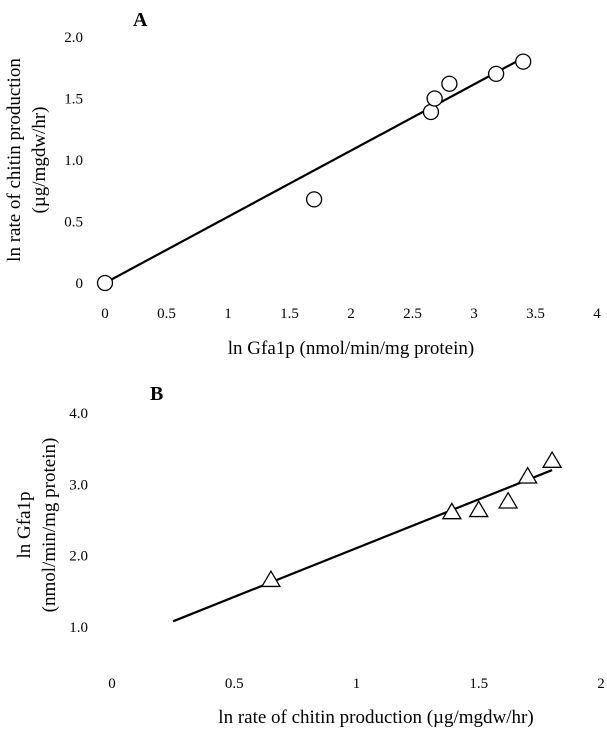  What do you see at coordinates (601, 684) in the screenshot?
I see `chart-1-x-tick-label: 2` at bounding box center [601, 684].